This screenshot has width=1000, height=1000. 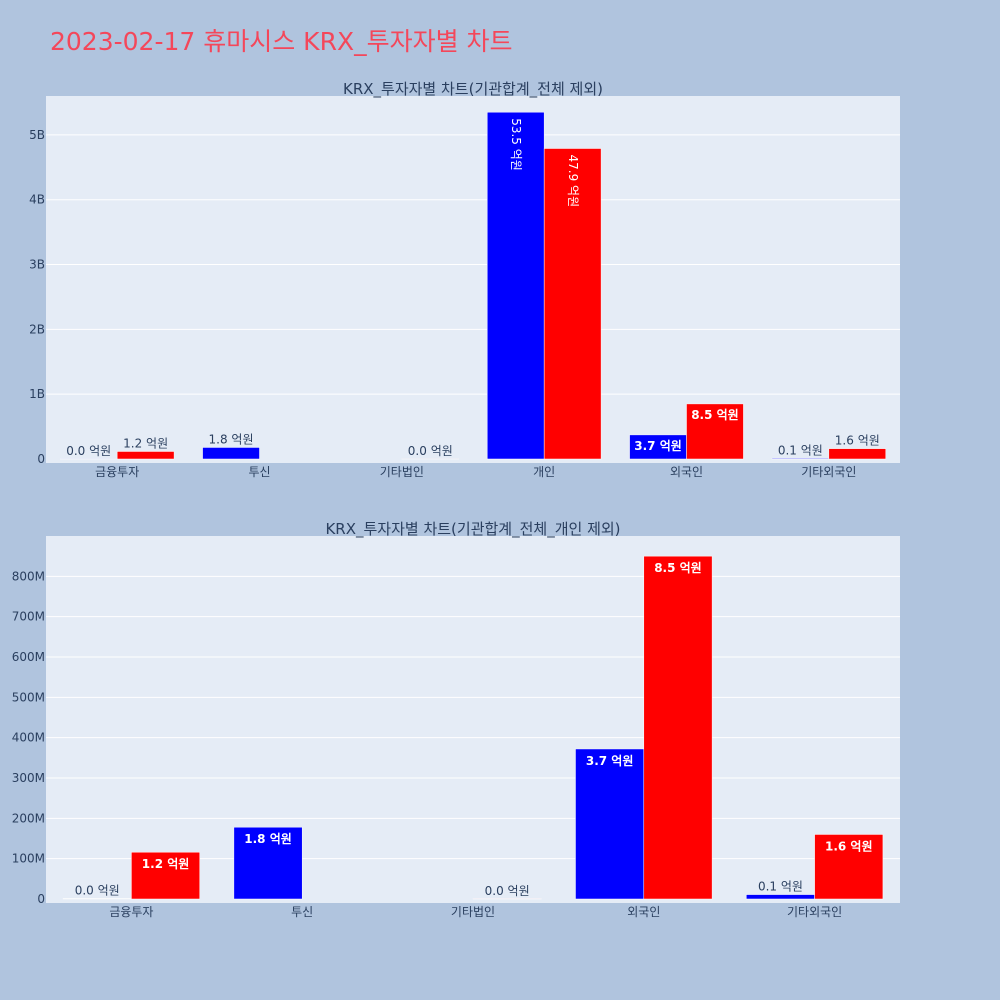 What do you see at coordinates (28, 859) in the screenshot?
I see `y-tick-label: 100M` at bounding box center [28, 859].